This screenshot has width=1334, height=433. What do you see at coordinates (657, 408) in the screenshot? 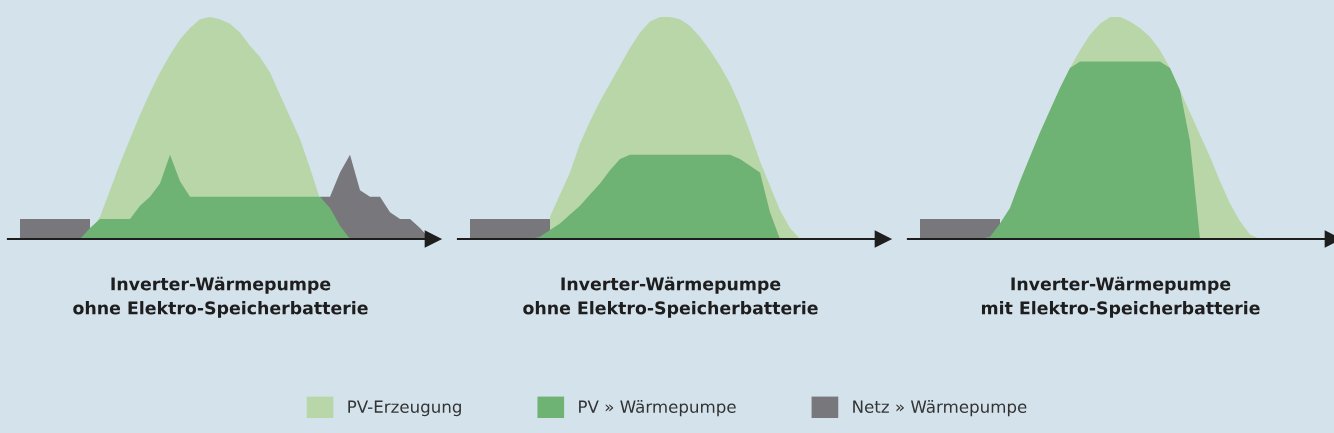
I see `legend-label: PV » Wärmepumpe` at bounding box center [657, 408].